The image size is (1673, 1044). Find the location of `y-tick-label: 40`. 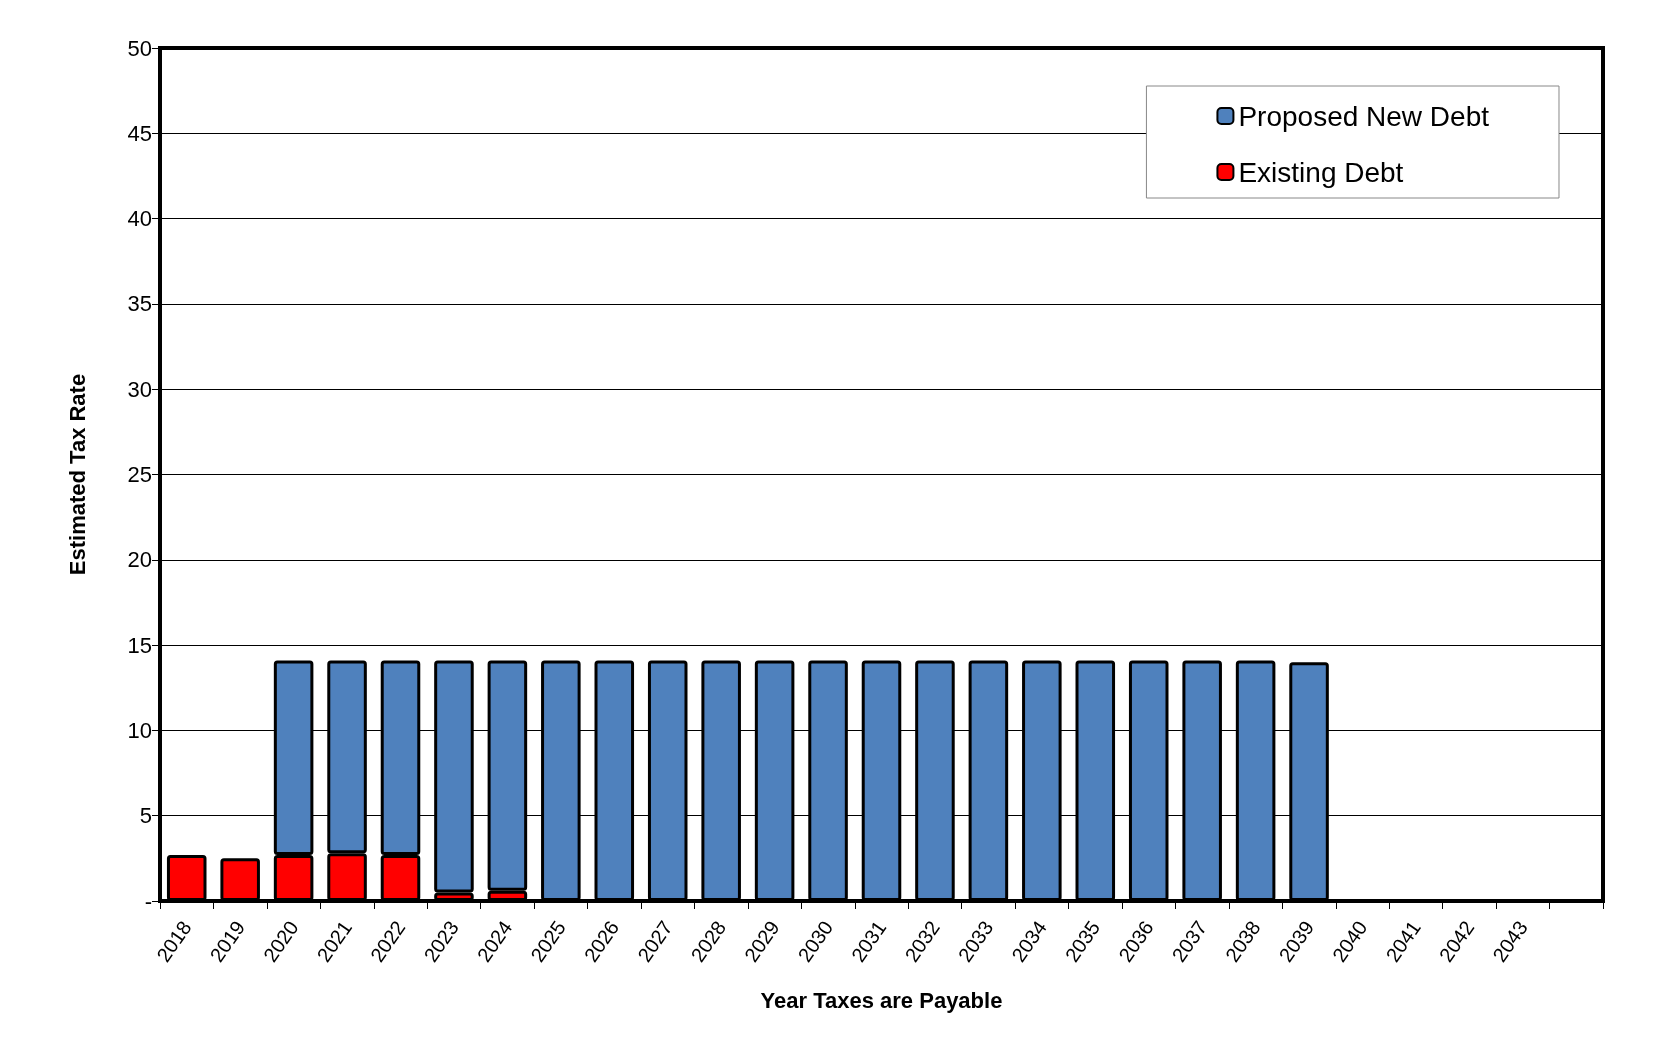

y-tick-label: 40 is located at coordinates (139, 219).